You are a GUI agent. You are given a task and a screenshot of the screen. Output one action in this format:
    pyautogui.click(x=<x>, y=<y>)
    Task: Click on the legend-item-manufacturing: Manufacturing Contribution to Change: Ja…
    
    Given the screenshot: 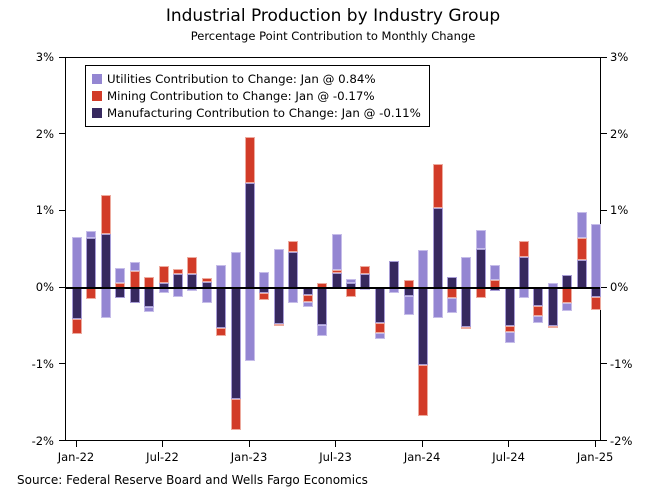 What is the action you would take?
    pyautogui.click(x=256, y=112)
    